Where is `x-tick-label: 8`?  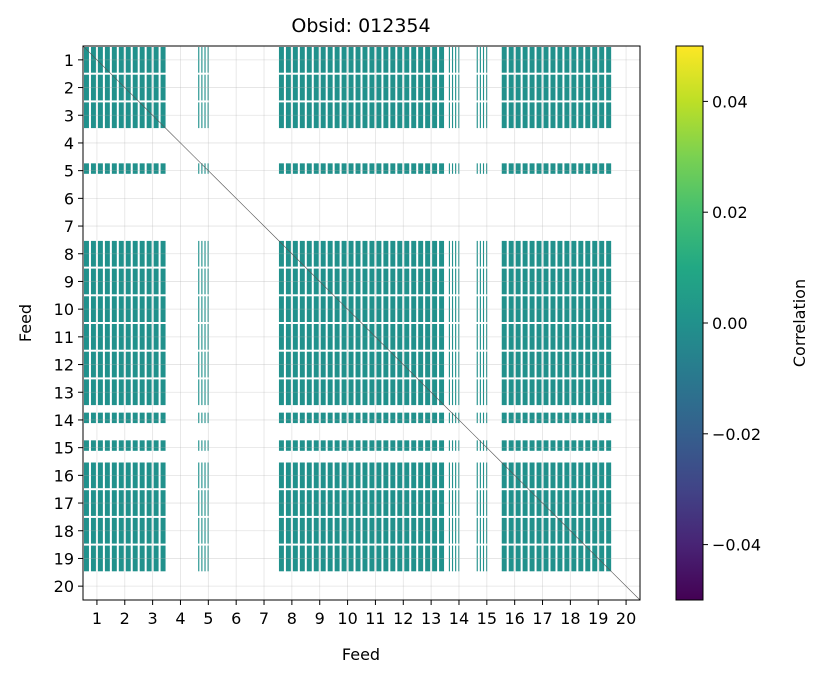 x-tick-label: 8 is located at coordinates (292, 618).